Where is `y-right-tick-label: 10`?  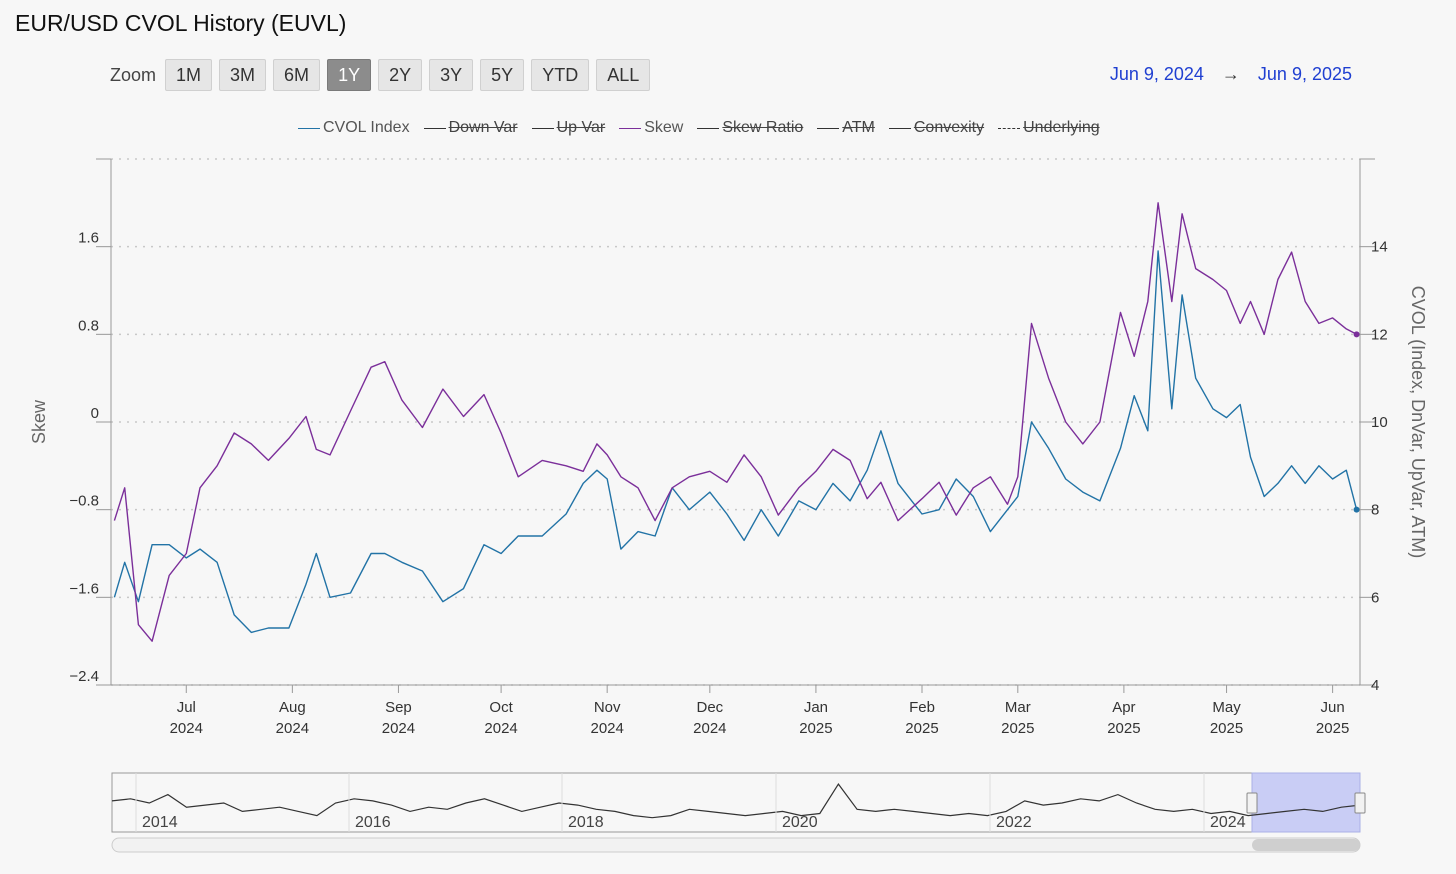 y-right-tick-label: 10 is located at coordinates (1379, 422).